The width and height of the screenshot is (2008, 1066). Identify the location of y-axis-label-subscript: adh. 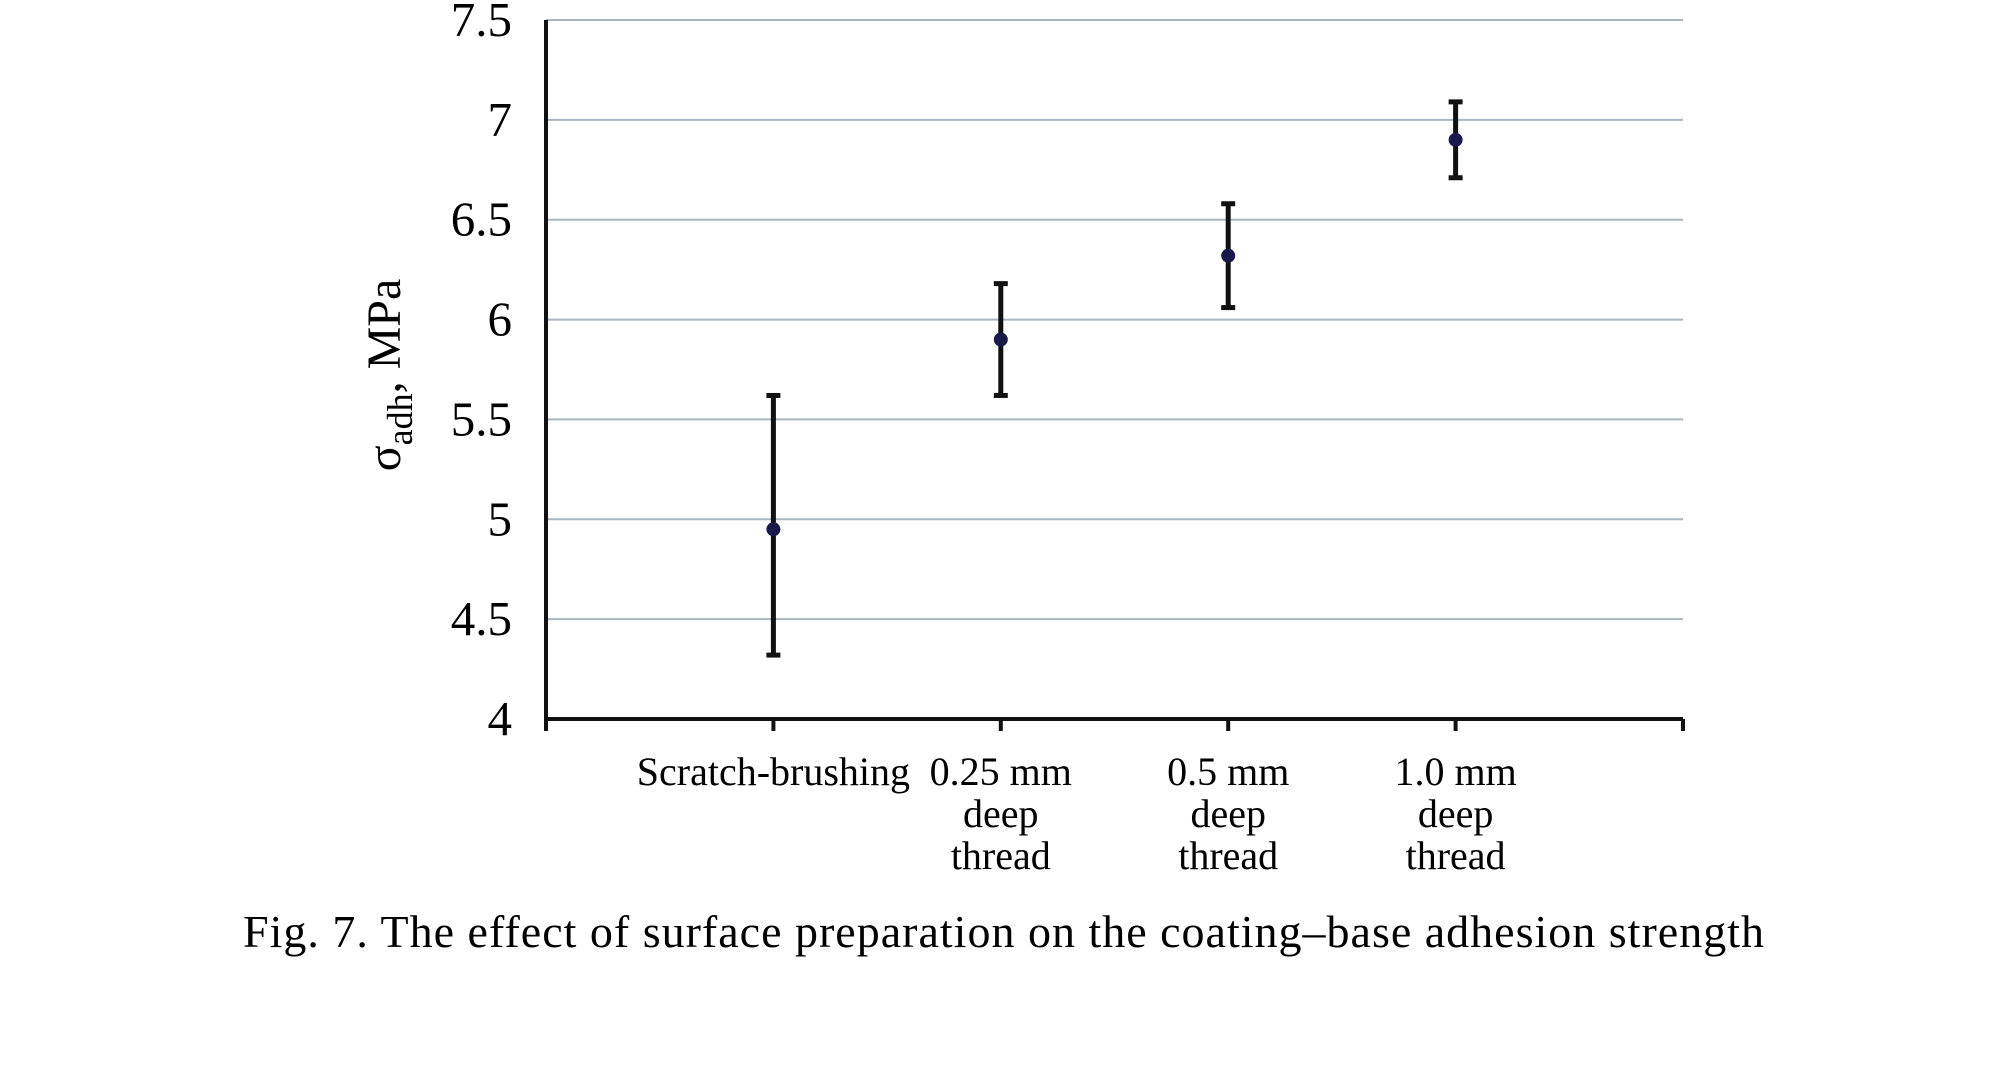
(400, 419).